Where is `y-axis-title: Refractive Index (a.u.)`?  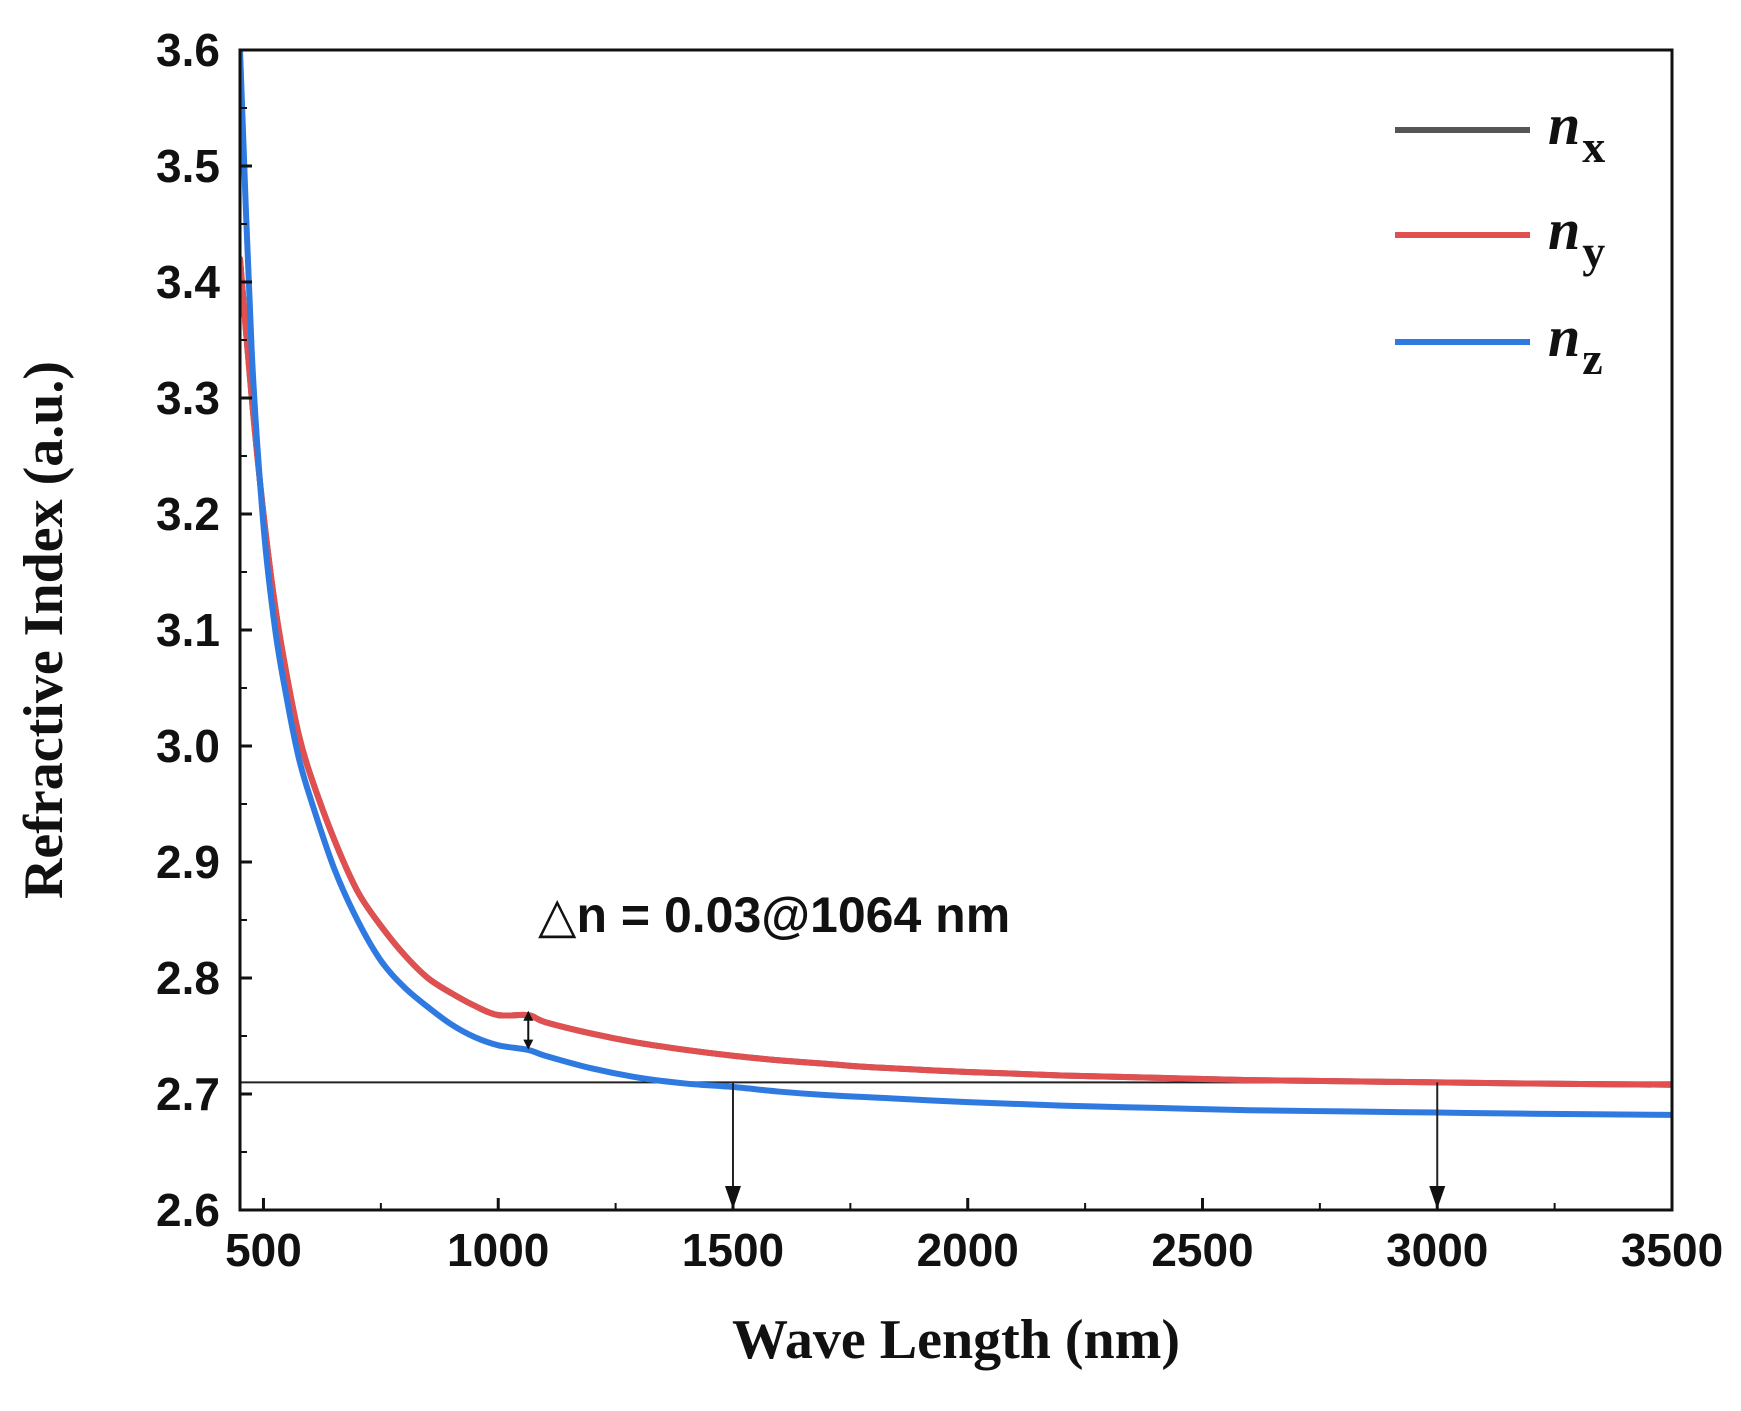
y-axis-title: Refractive Index (a.u.) is located at coordinates (44, 630).